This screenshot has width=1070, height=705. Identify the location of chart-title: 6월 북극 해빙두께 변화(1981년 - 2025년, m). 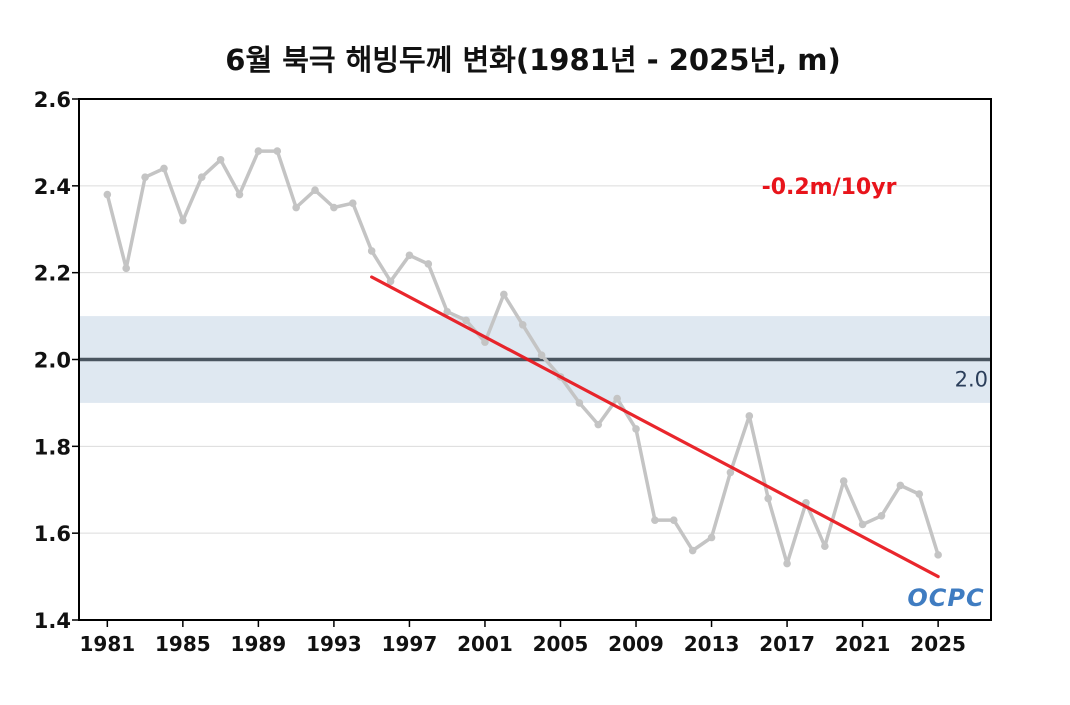
(532, 60).